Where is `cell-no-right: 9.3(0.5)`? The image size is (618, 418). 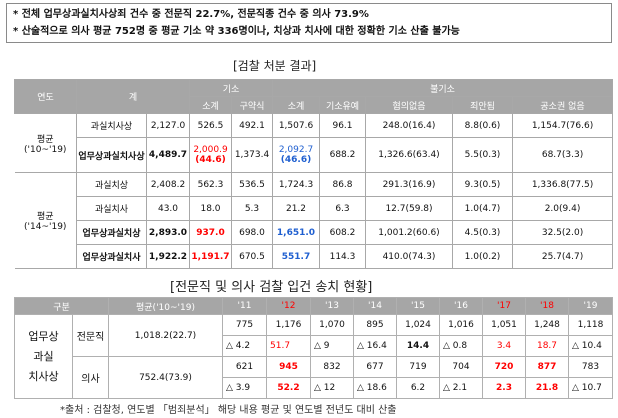
cell-no-right: 9.3(0.5) is located at coordinates (482, 184).